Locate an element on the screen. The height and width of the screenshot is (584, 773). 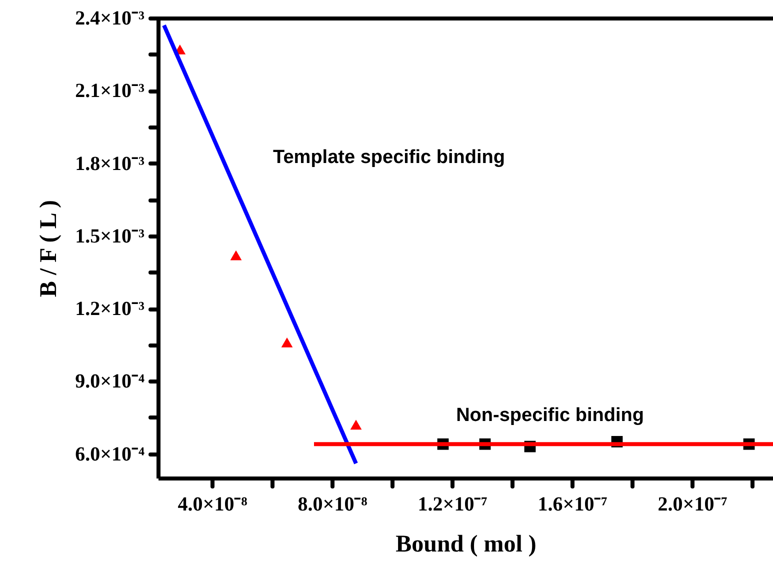
y-tick-label: 6.0×10⁻⁴ is located at coordinates (109, 454).